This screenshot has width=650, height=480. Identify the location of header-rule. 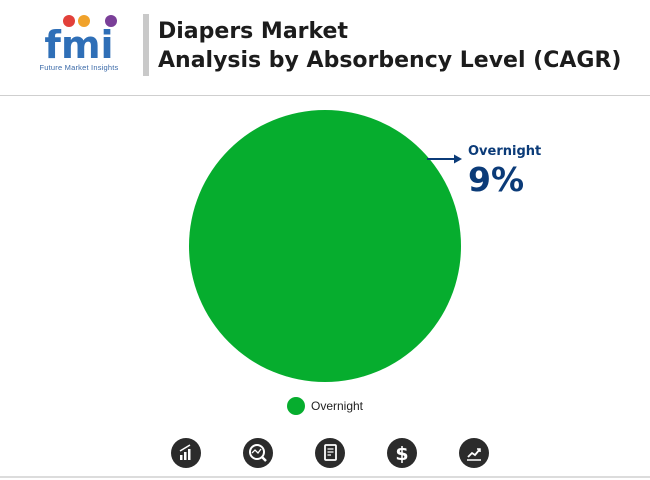
(325, 95).